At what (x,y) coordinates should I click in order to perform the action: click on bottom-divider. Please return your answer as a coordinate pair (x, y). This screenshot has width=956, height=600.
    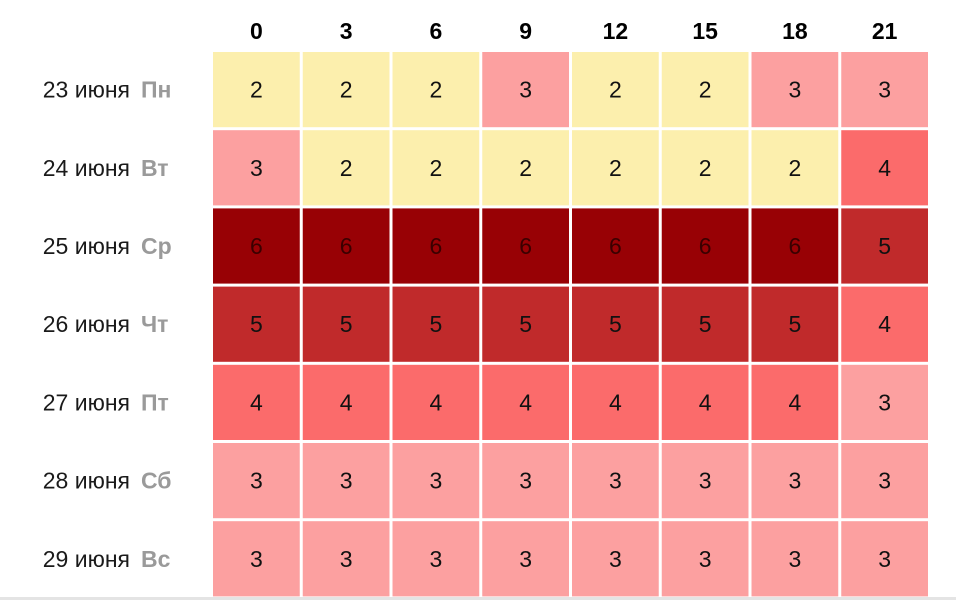
    Looking at the image, I should click on (478, 598).